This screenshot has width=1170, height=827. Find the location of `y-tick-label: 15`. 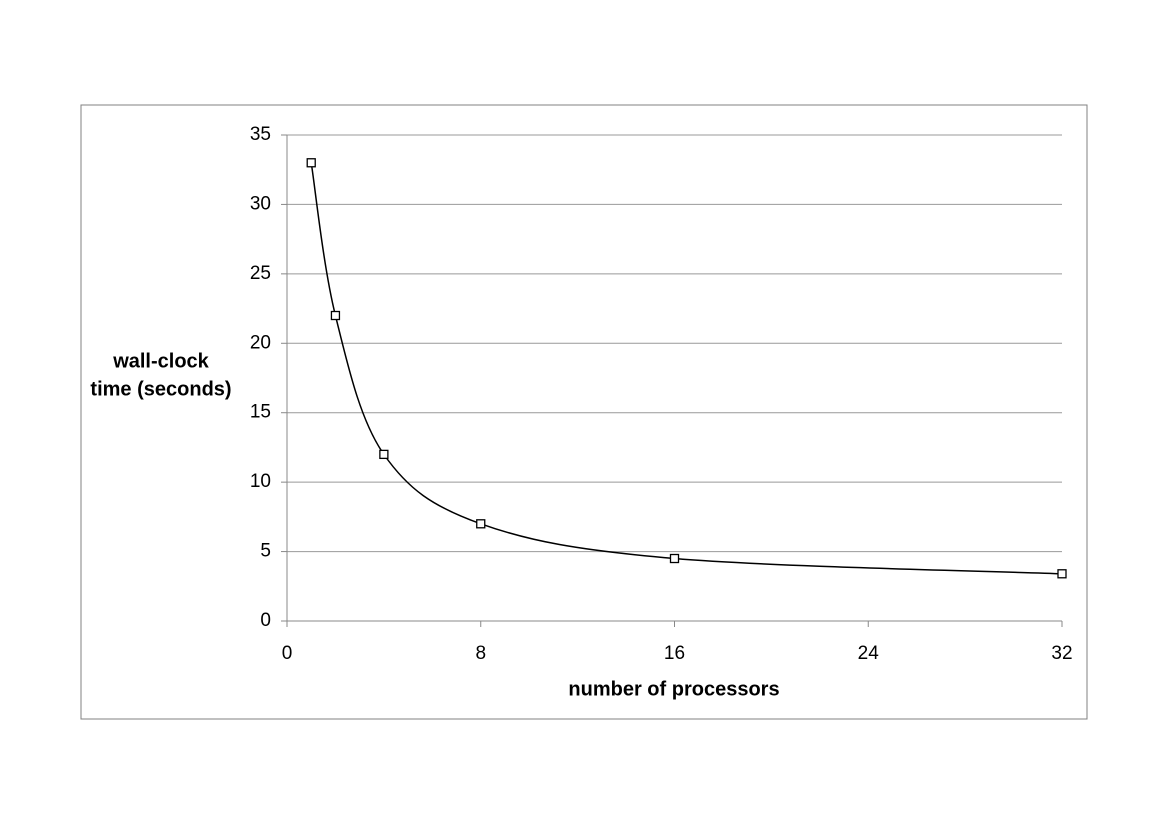

y-tick-label: 15 is located at coordinates (260, 412).